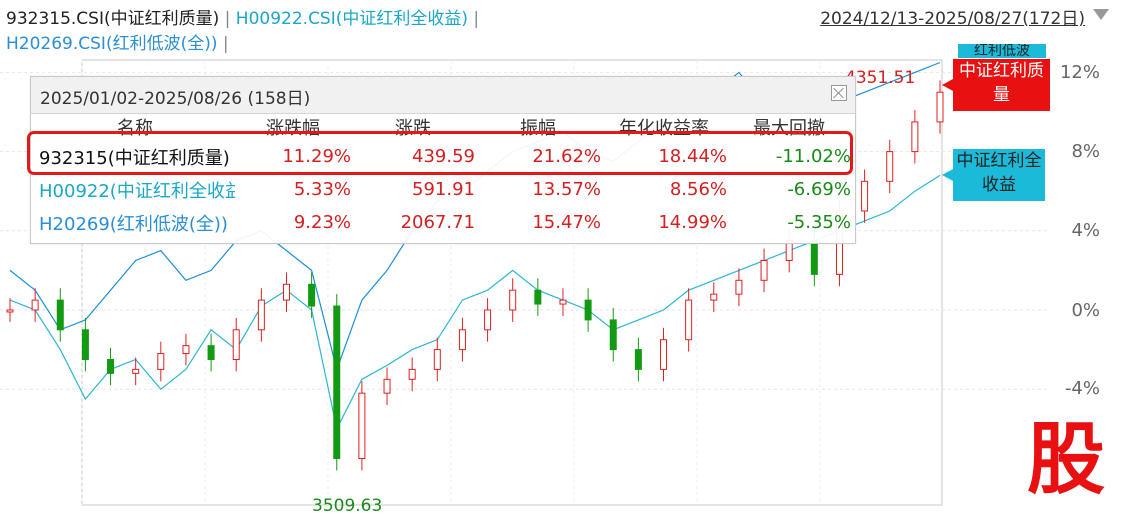 The image size is (1133, 516). What do you see at coordinates (819, 222) in the screenshot?
I see `cell-mdd: -5.35%` at bounding box center [819, 222].